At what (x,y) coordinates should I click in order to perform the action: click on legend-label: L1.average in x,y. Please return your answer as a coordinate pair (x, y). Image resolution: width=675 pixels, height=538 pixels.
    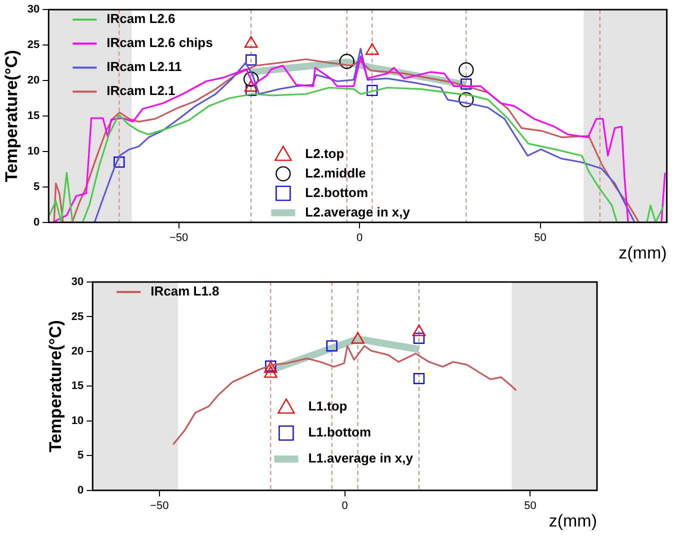
    Looking at the image, I should click on (361, 458).